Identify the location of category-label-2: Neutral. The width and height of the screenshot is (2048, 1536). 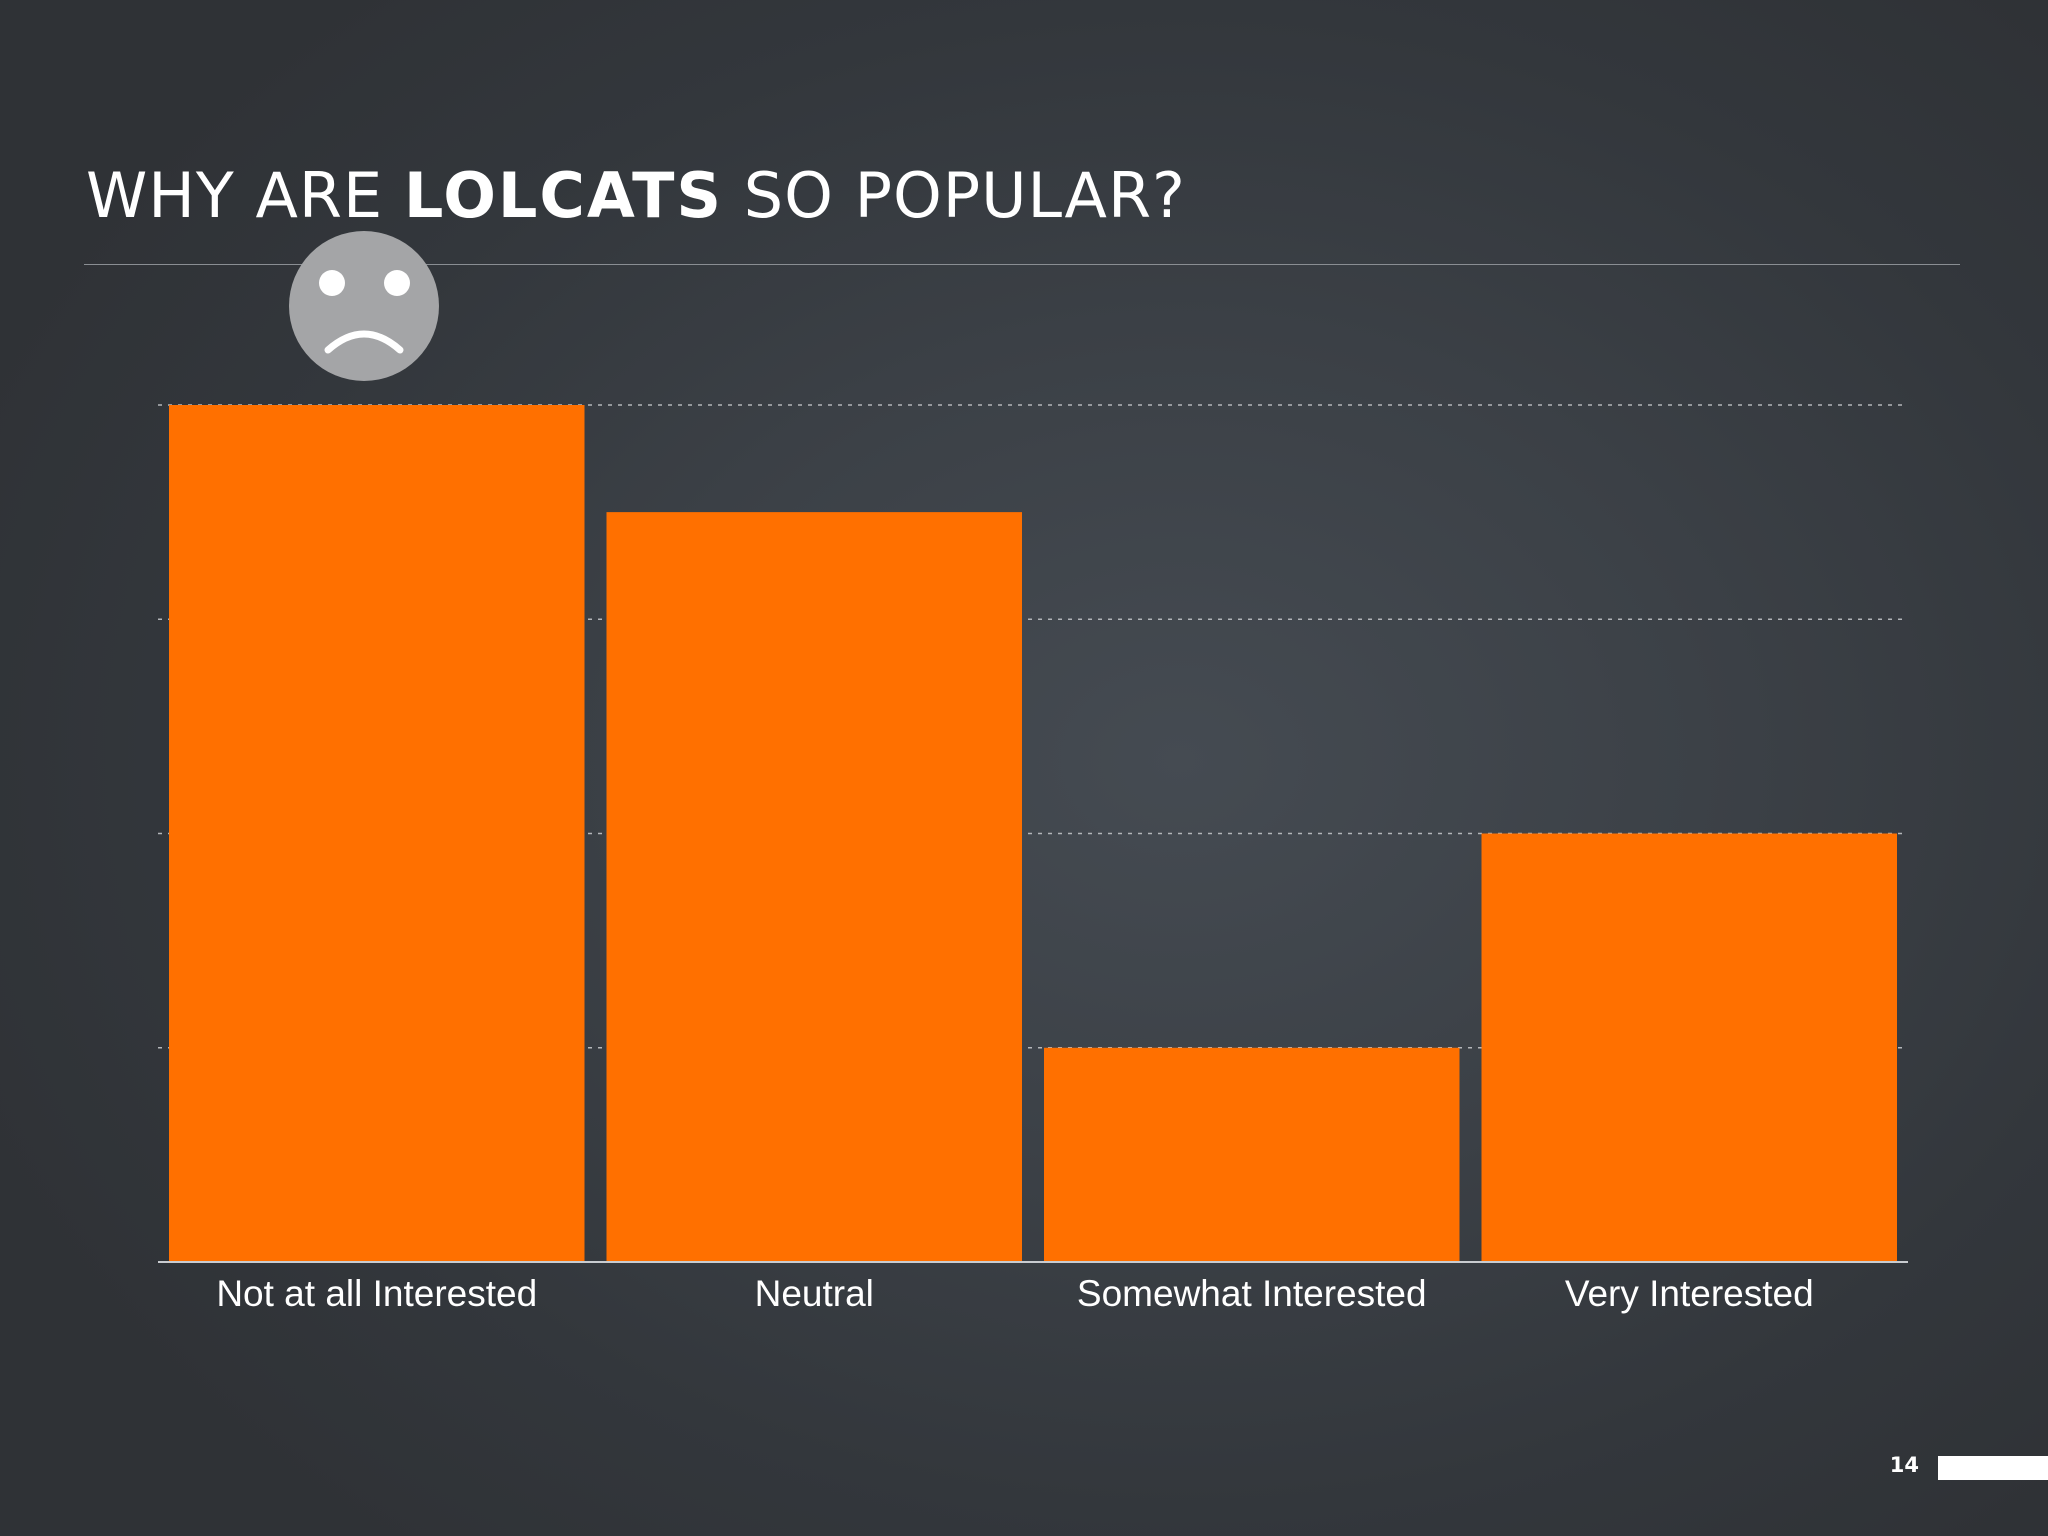
(814, 1293).